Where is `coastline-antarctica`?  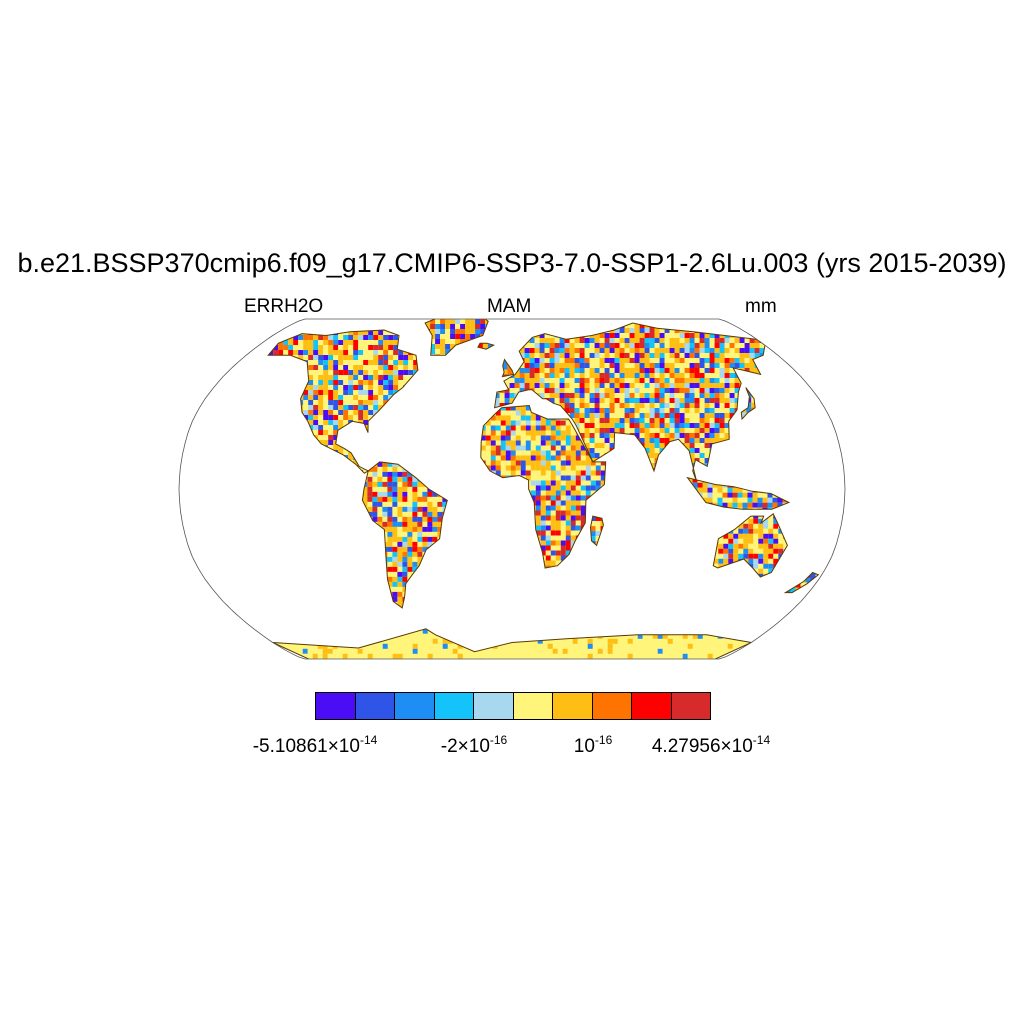 coastline-antarctica is located at coordinates (512, 643).